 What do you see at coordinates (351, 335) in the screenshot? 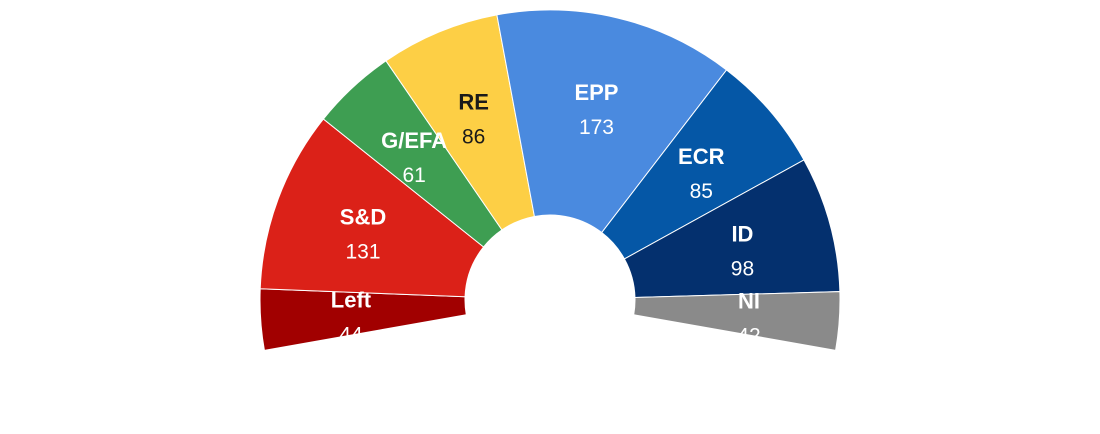
I see `value-left: 44` at bounding box center [351, 335].